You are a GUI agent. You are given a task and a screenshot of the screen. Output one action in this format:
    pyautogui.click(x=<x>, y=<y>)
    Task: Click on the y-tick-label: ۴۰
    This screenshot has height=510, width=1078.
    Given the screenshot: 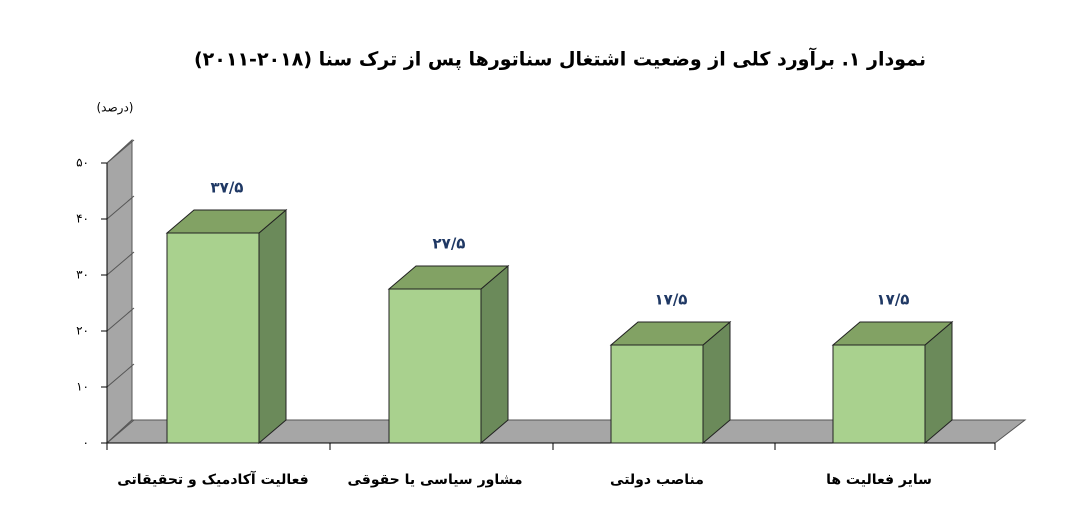 What is the action you would take?
    pyautogui.click(x=82, y=219)
    